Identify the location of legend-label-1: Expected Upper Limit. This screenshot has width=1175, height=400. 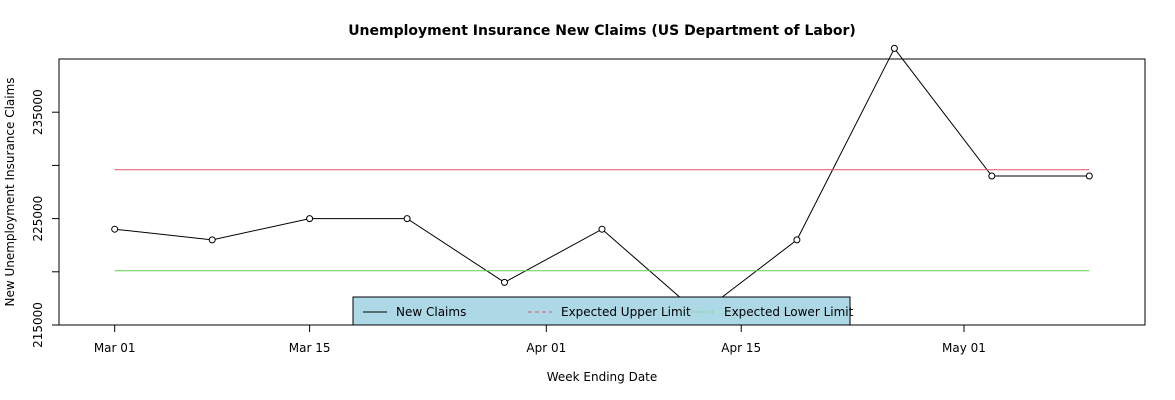
(626, 312).